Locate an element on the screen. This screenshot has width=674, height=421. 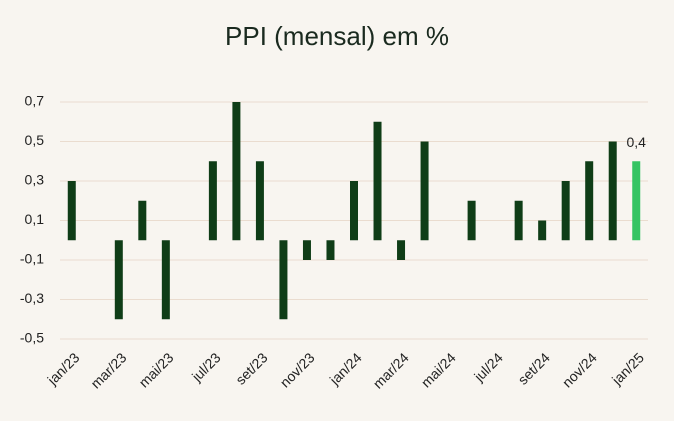
x-tick-label: jan/25 is located at coordinates (627, 368).